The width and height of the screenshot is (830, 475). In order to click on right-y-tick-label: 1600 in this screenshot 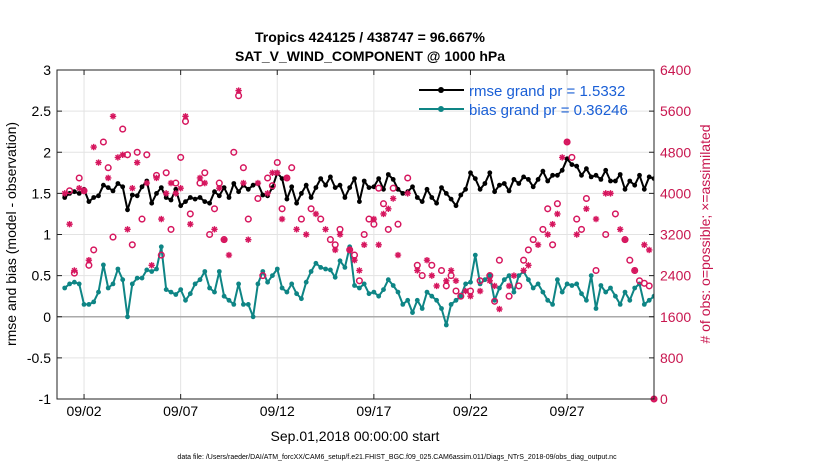, I will do `click(675, 317)`.